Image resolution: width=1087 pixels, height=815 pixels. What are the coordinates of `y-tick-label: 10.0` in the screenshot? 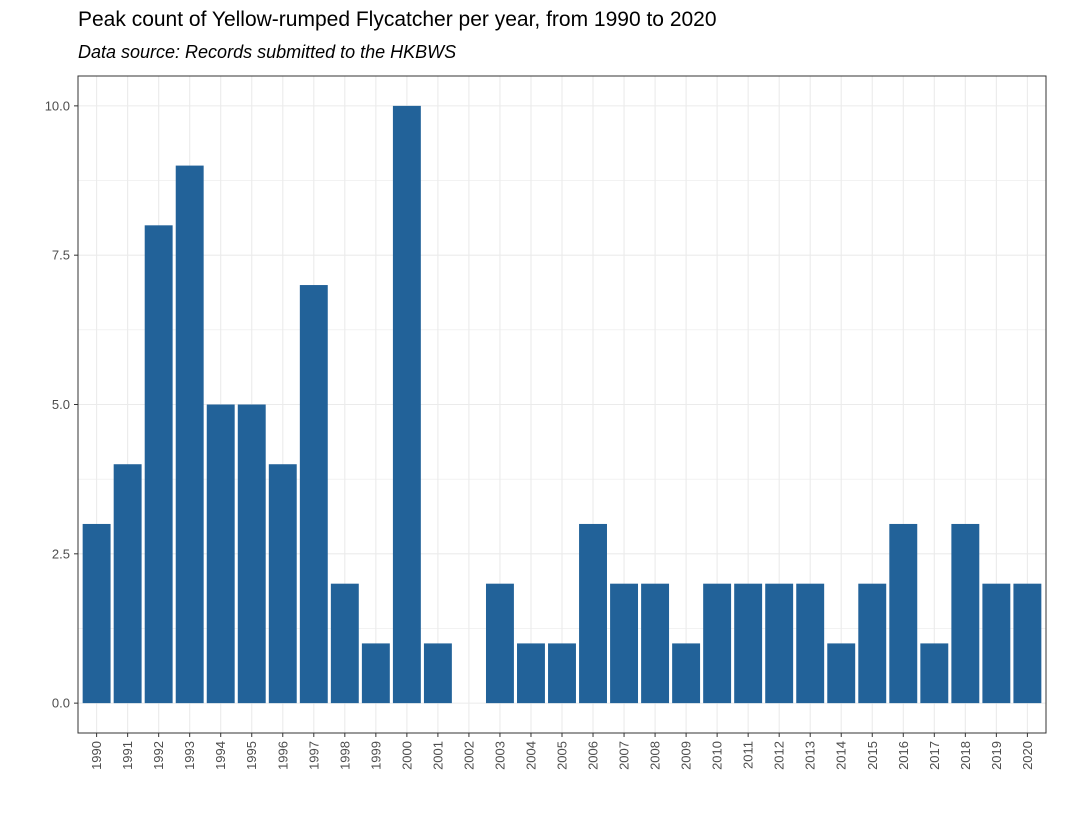 It's located at (57, 105).